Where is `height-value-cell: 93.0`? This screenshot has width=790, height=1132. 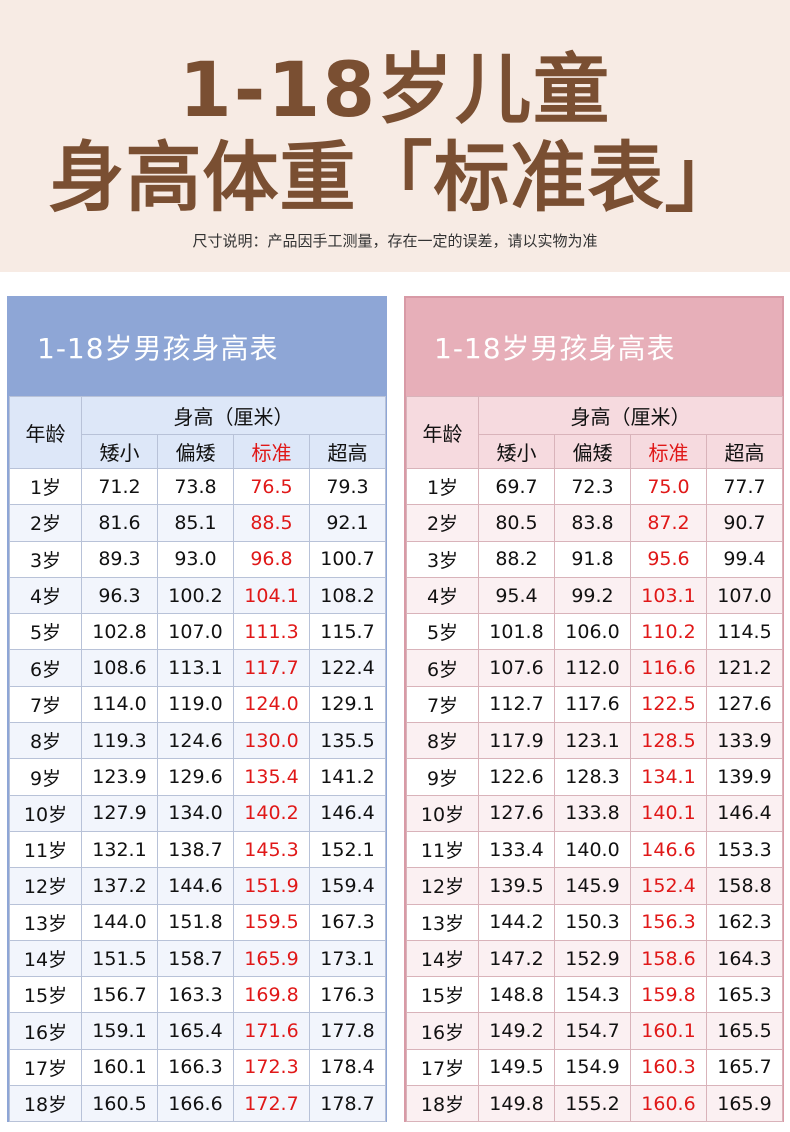
height-value-cell: 93.0 is located at coordinates (195, 559).